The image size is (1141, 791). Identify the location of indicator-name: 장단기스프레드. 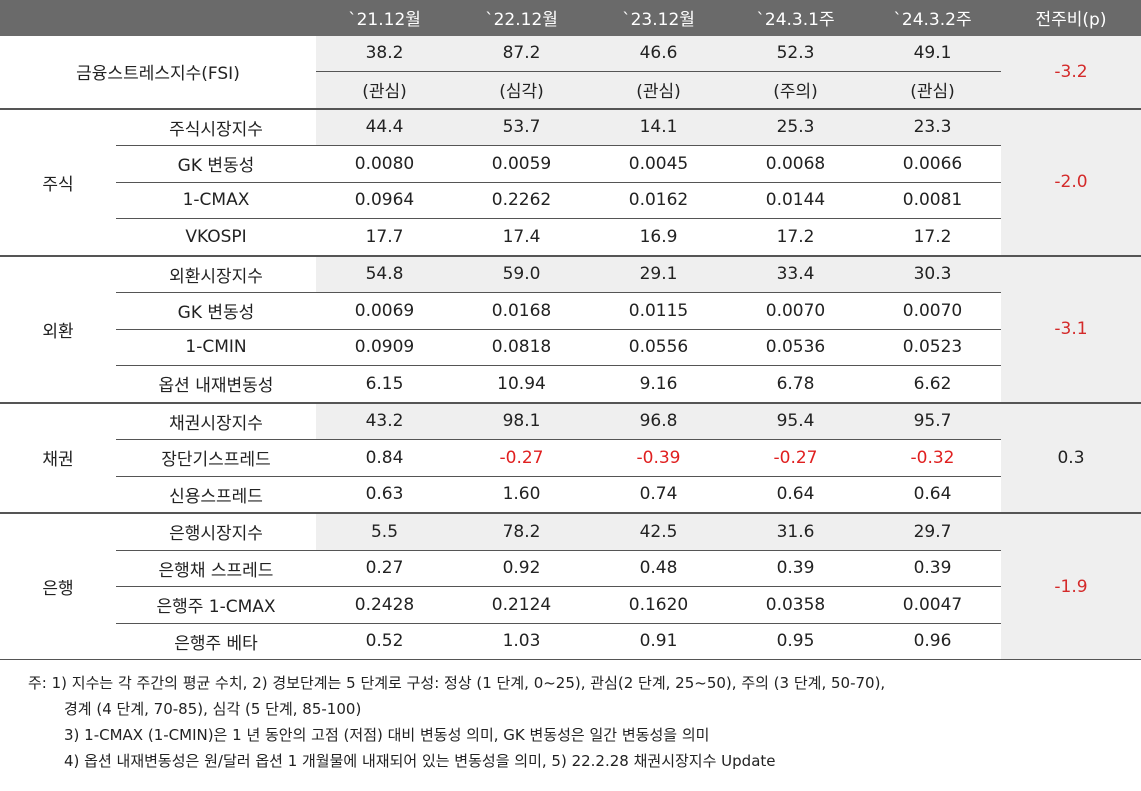
(216, 458).